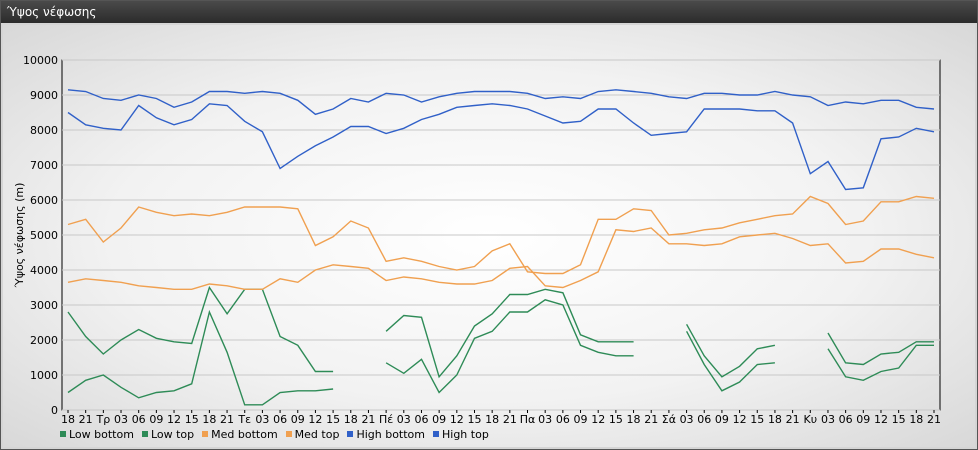 This screenshot has width=978, height=450. I want to click on legend-label: Med bottom, so click(244, 434).